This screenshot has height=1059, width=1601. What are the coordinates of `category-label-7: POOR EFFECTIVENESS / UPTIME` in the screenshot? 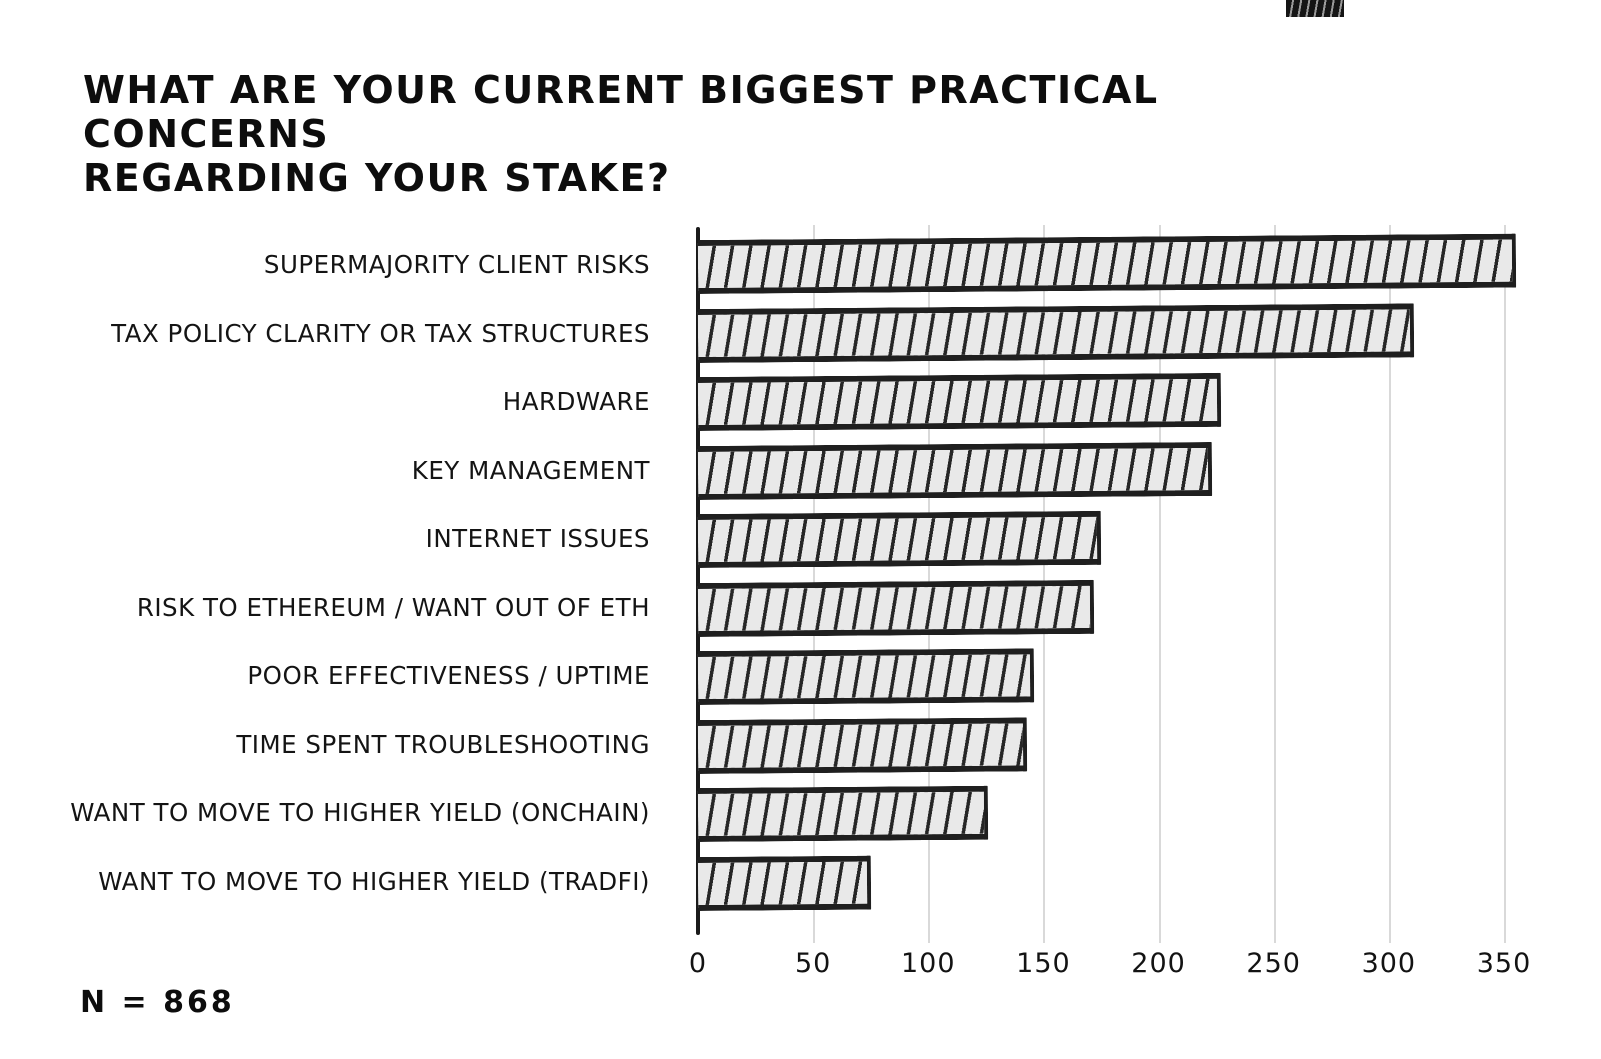 It's located at (448, 675).